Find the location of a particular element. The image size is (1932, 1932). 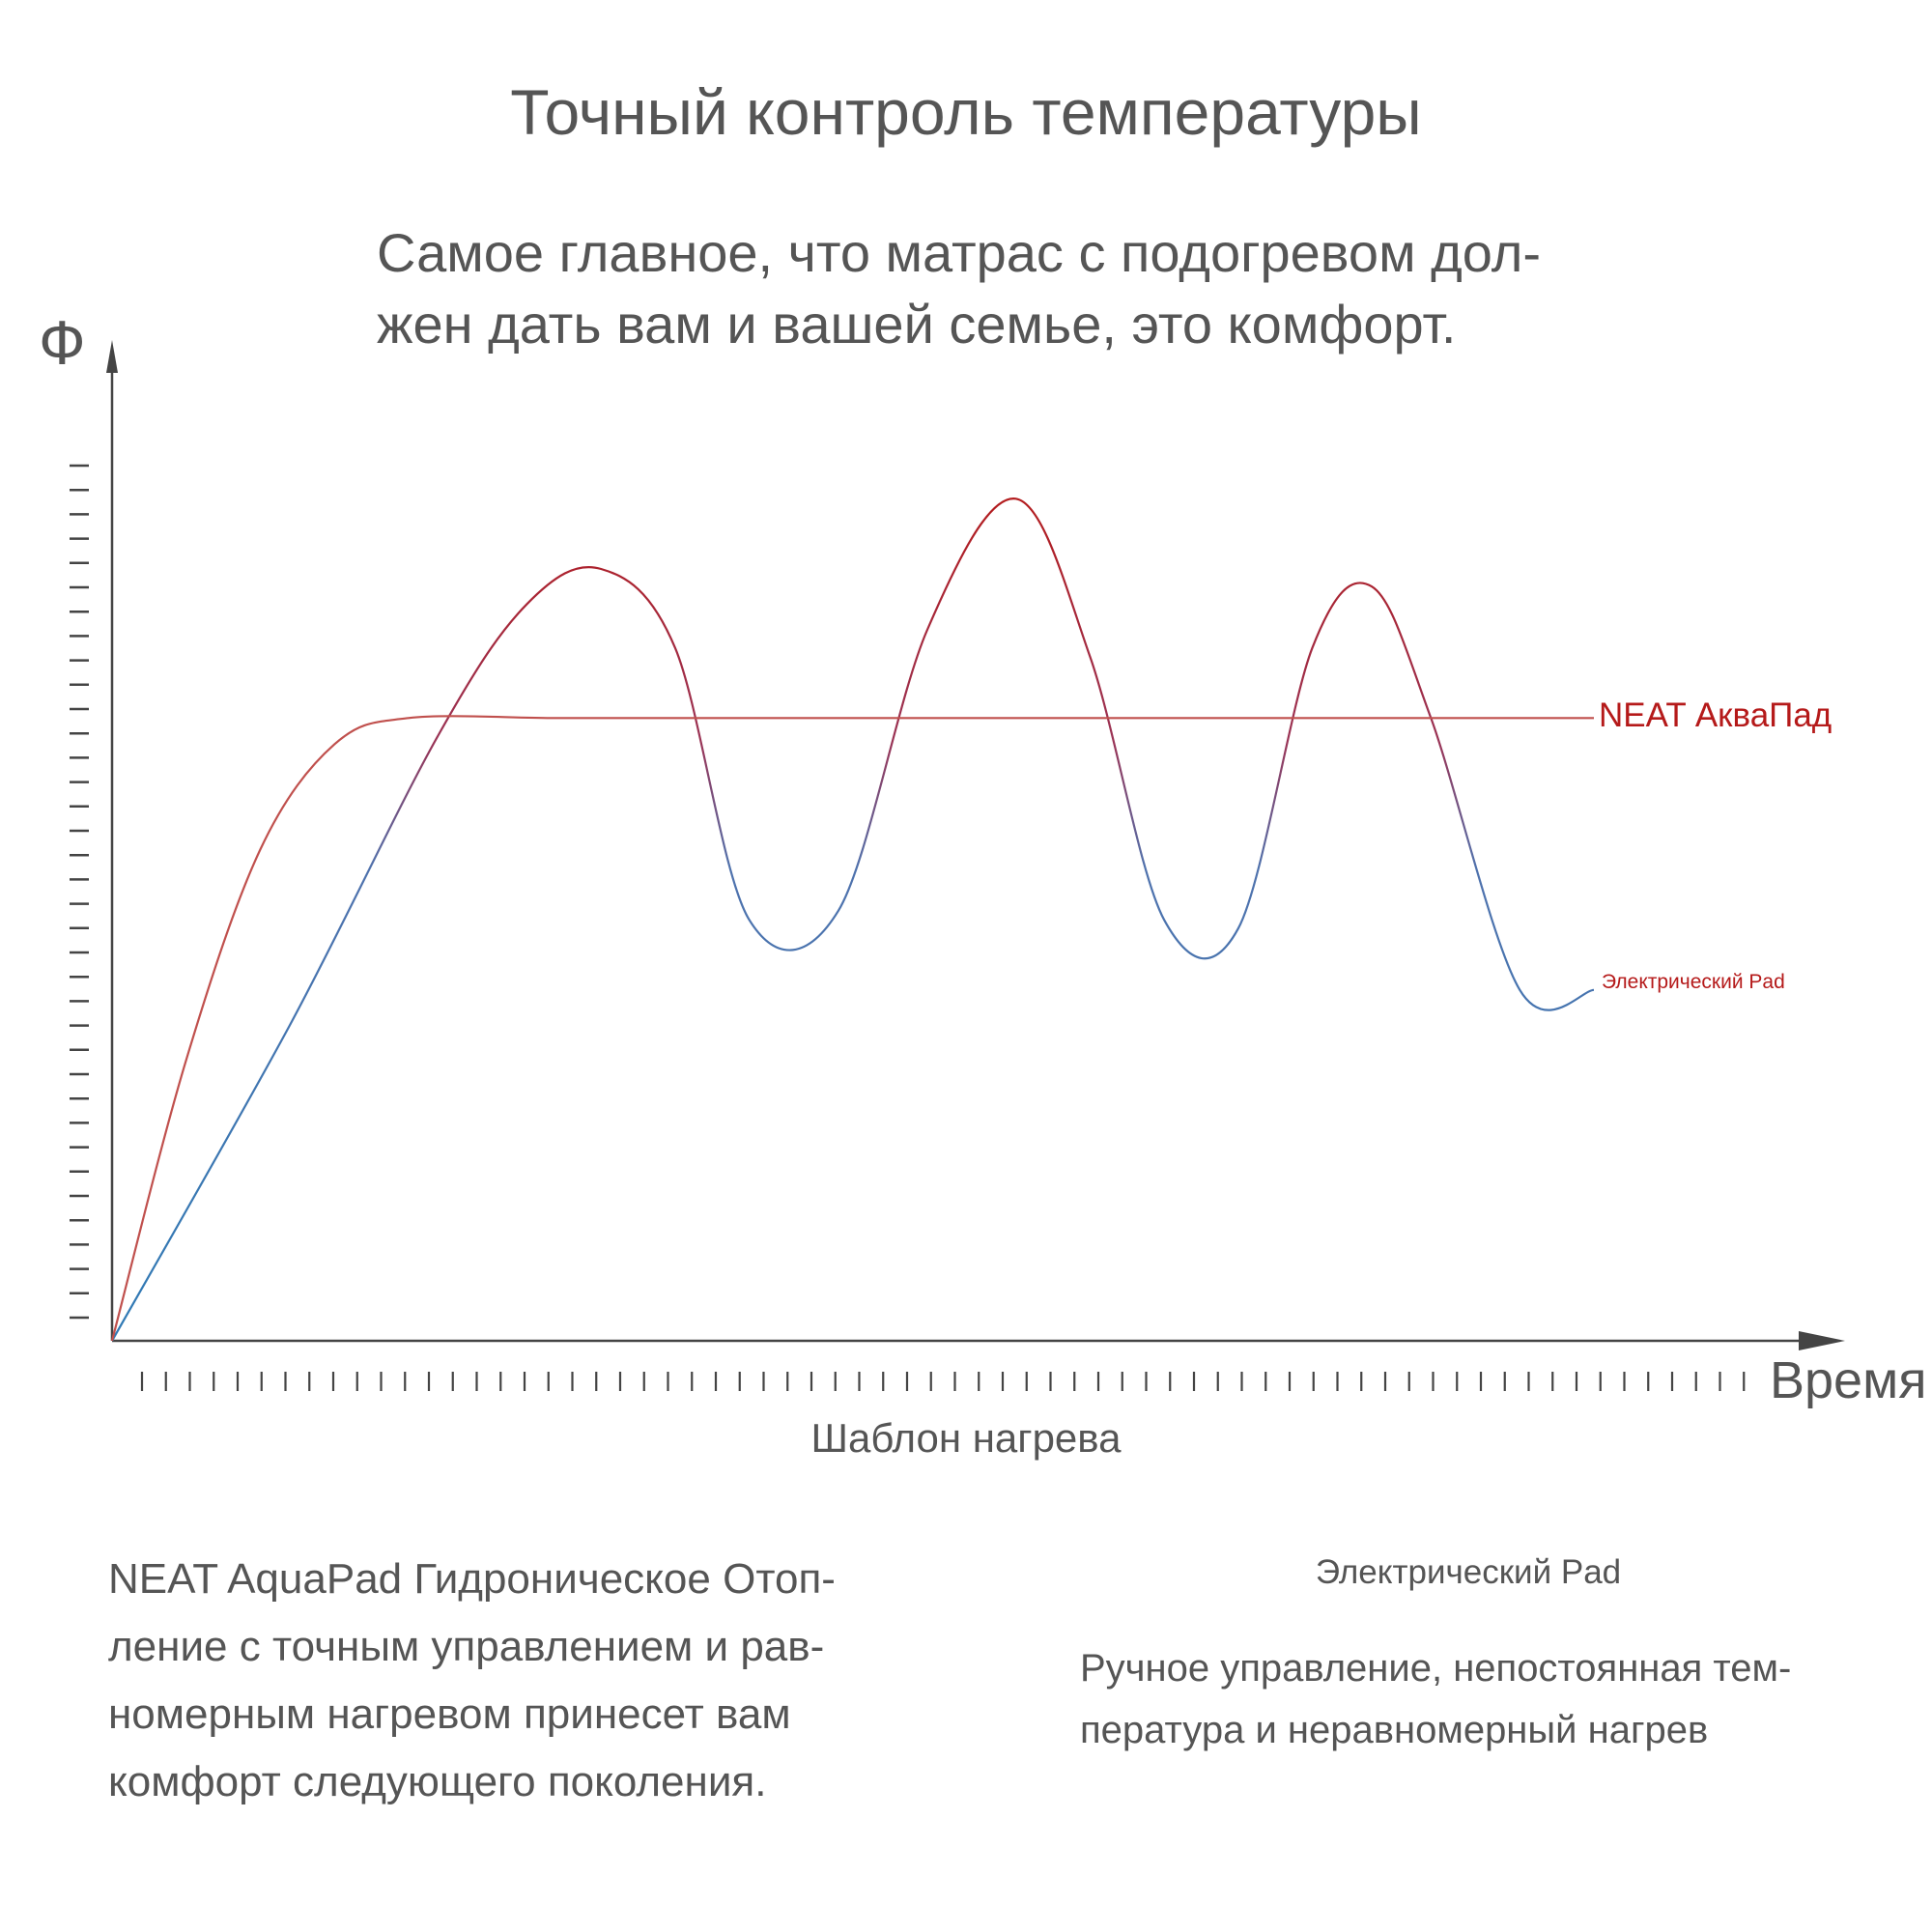

chart-caption: Шаблон нагрева is located at coordinates (966, 1438).